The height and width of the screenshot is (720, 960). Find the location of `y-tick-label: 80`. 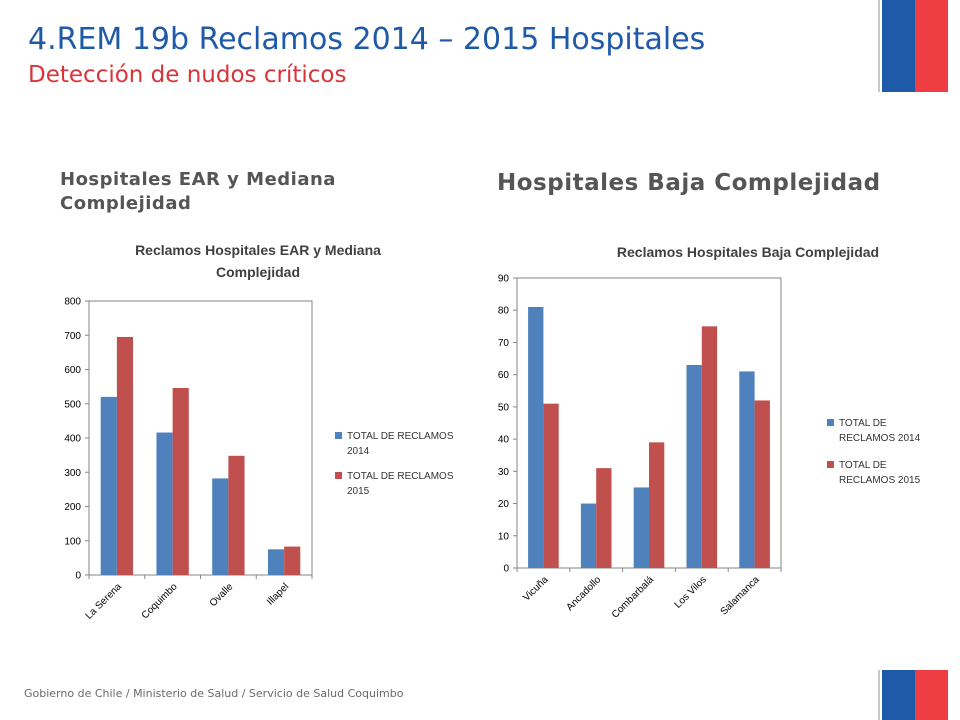

y-tick-label: 80 is located at coordinates (504, 311).